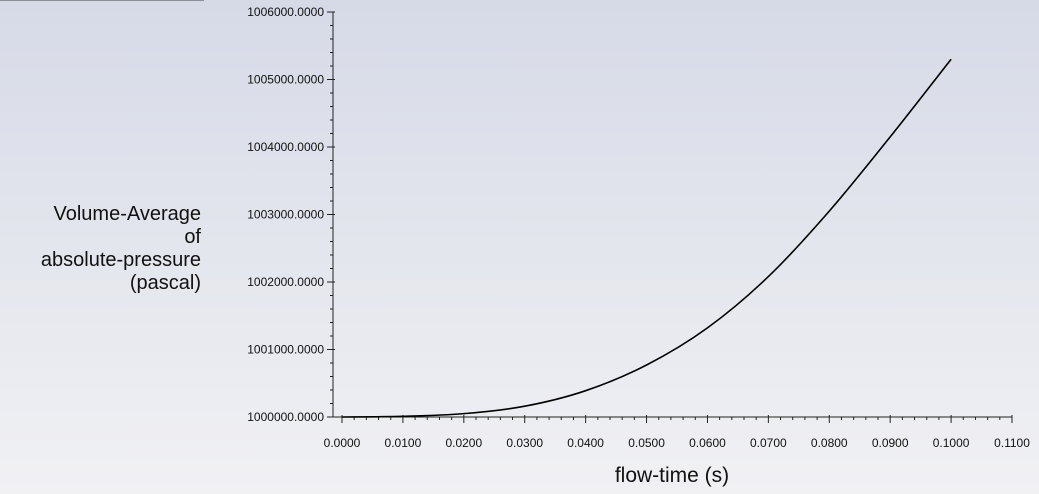  Describe the element at coordinates (524, 443) in the screenshot. I see `x-tick-label: 0.0300` at that location.